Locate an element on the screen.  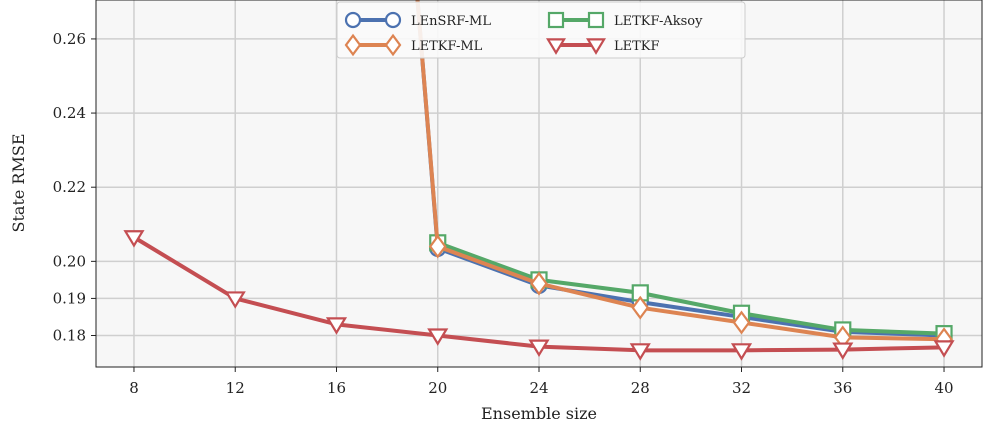
x-tick-label: 16 is located at coordinates (336, 388).